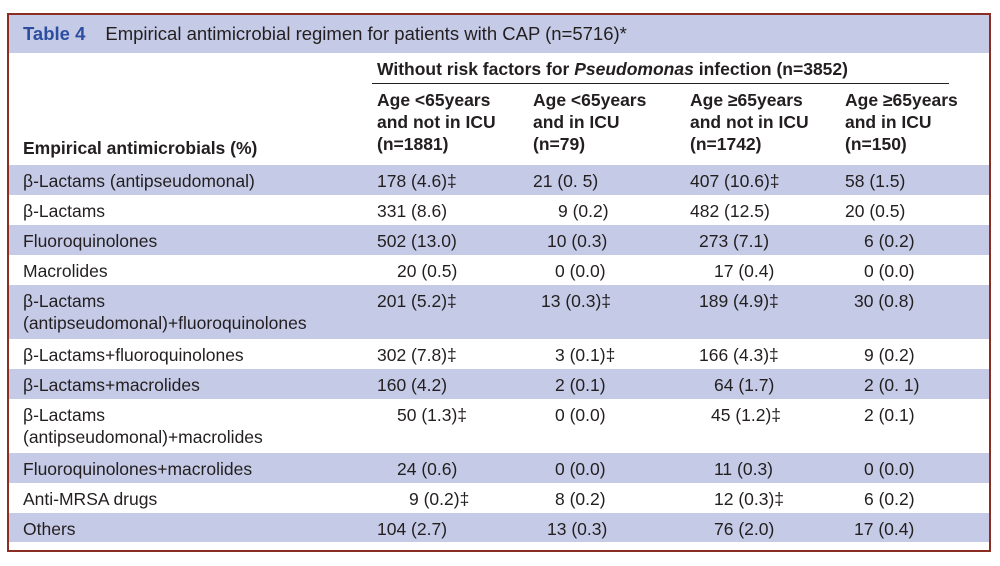 This screenshot has width=1000, height=566. What do you see at coordinates (412, 385) in the screenshot?
I see `cell: 160 (4.2)` at bounding box center [412, 385].